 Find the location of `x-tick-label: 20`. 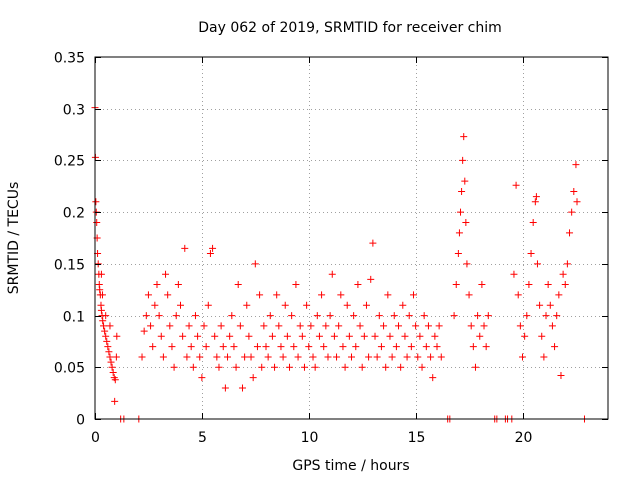

x-tick-label: 20 is located at coordinates (524, 438).